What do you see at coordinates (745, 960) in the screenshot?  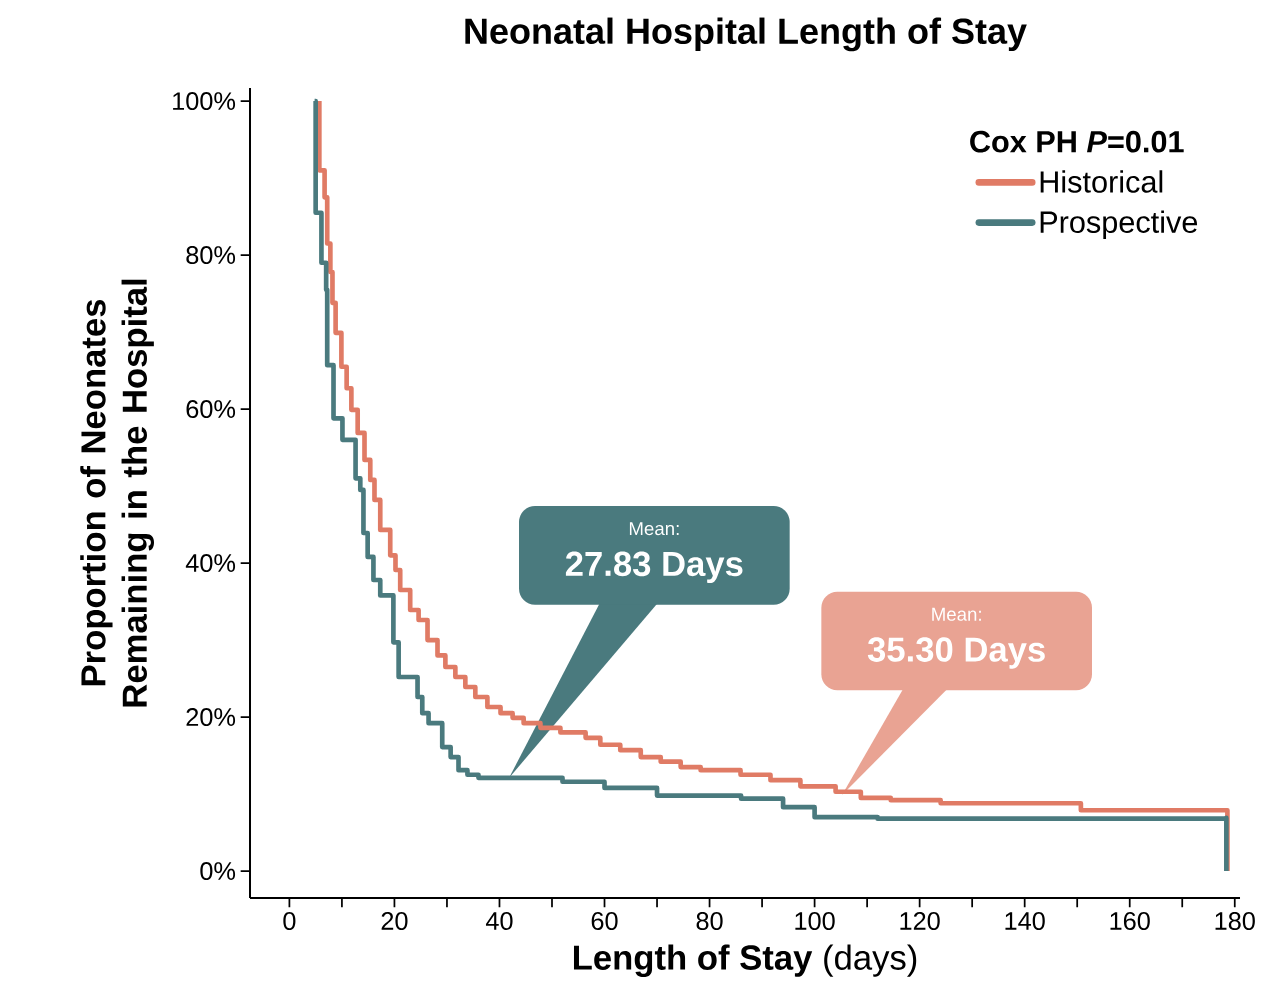 I see `x-axis-title: Length of Stay (days)` at bounding box center [745, 960].